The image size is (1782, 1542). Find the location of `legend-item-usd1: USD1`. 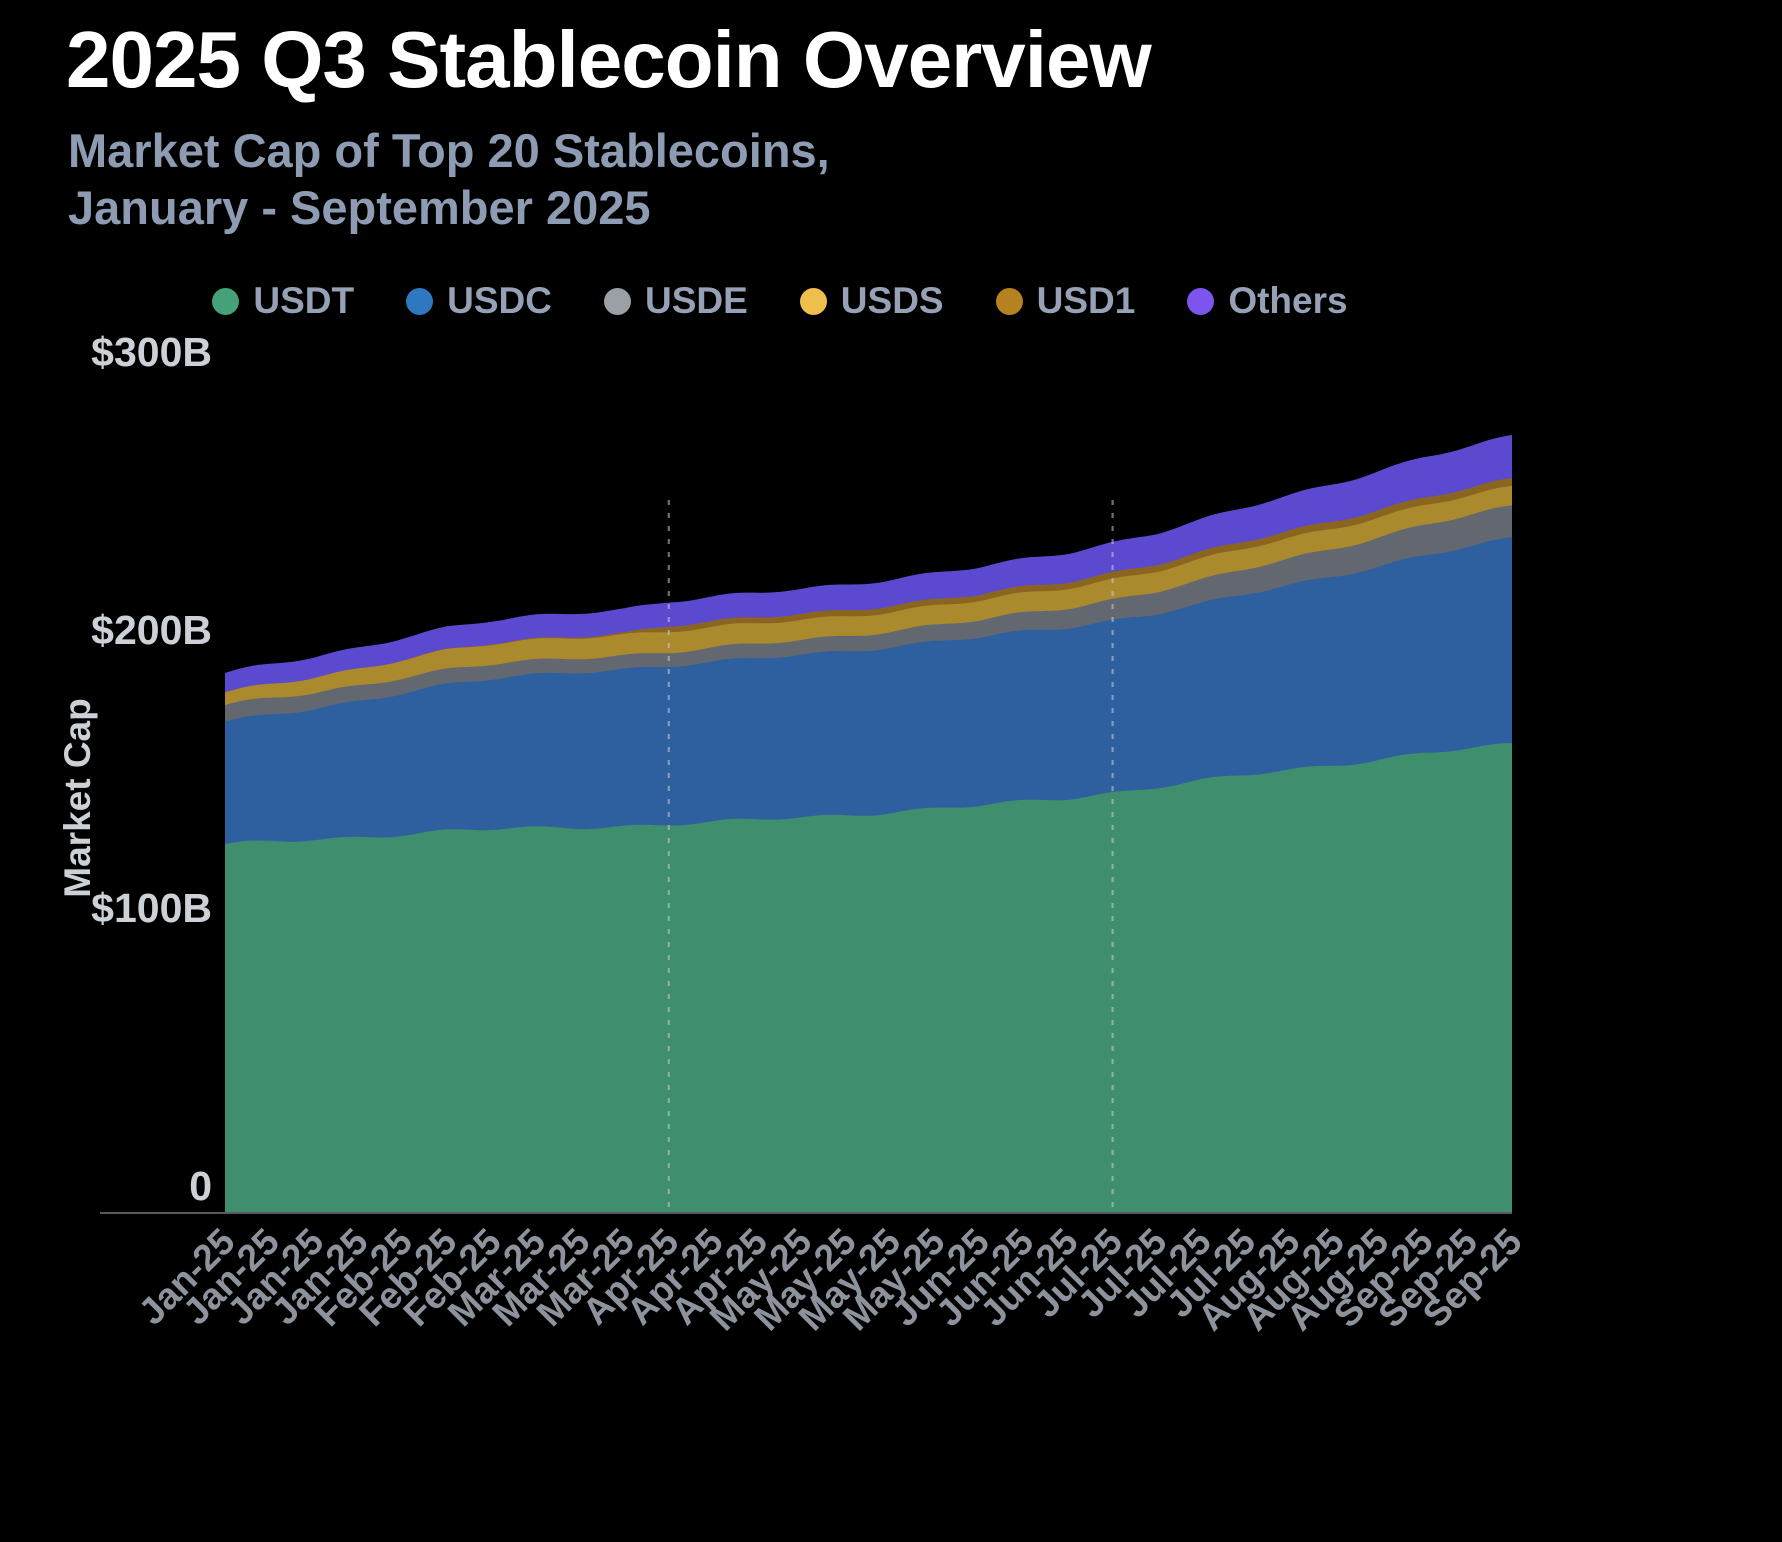

legend-item-usd1: USD1 is located at coordinates (1065, 301).